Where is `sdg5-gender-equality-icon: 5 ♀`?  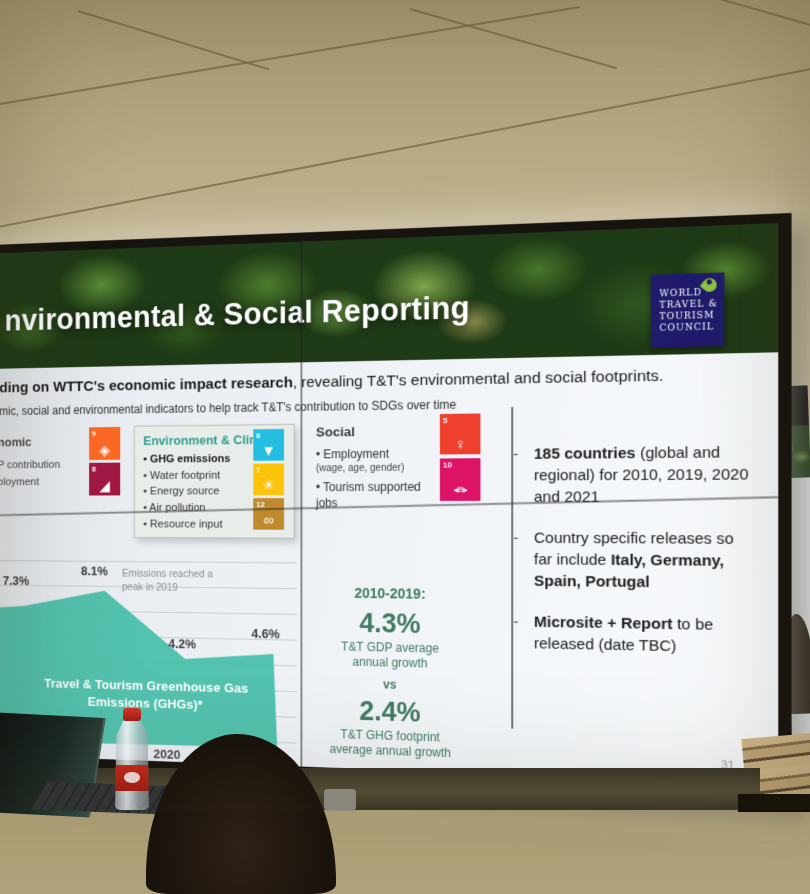 sdg5-gender-equality-icon: 5 ♀ is located at coordinates (460, 434).